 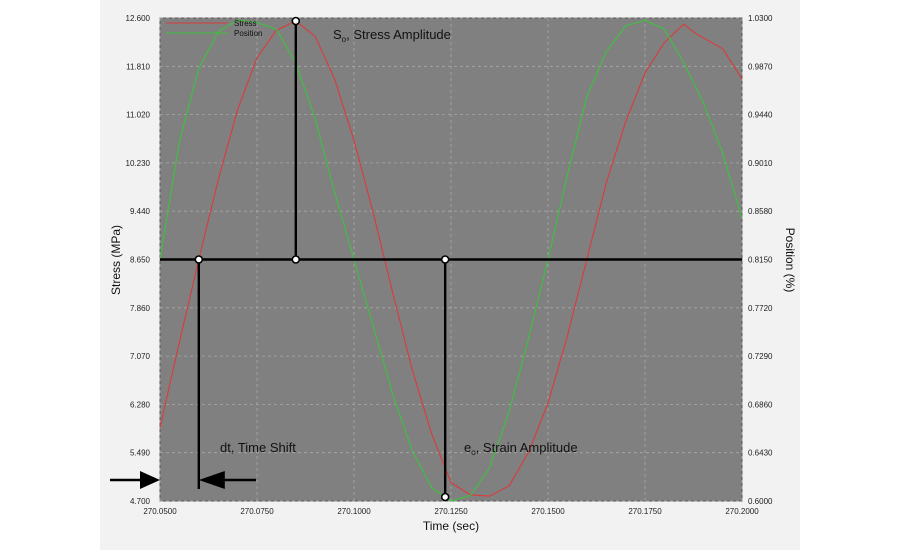 I want to click on left-tick-label: 8.650, so click(x=140, y=260).